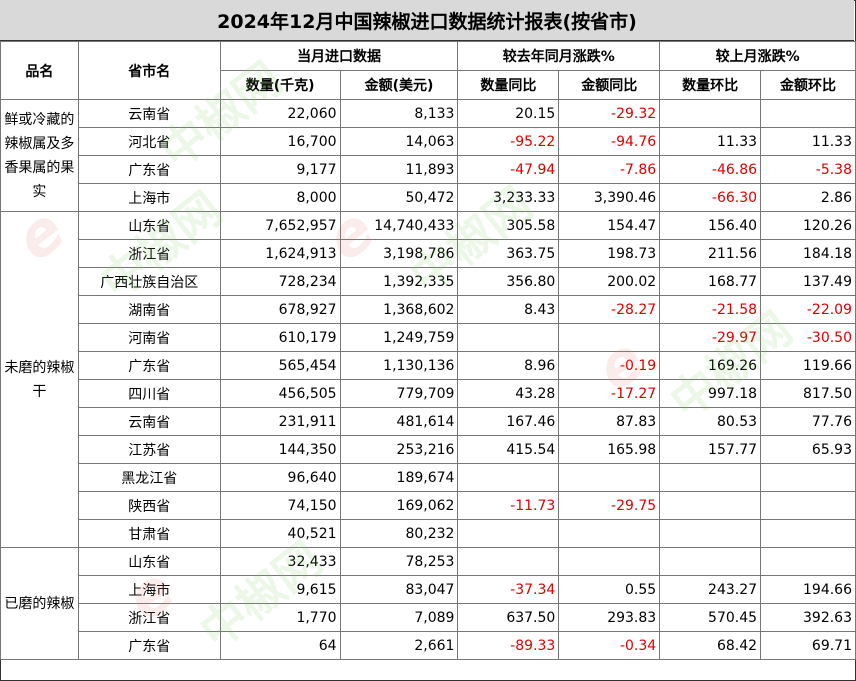 The image size is (856, 681). What do you see at coordinates (609, 421) in the screenshot?
I see `amount-yoy-cell: 87.83` at bounding box center [609, 421].